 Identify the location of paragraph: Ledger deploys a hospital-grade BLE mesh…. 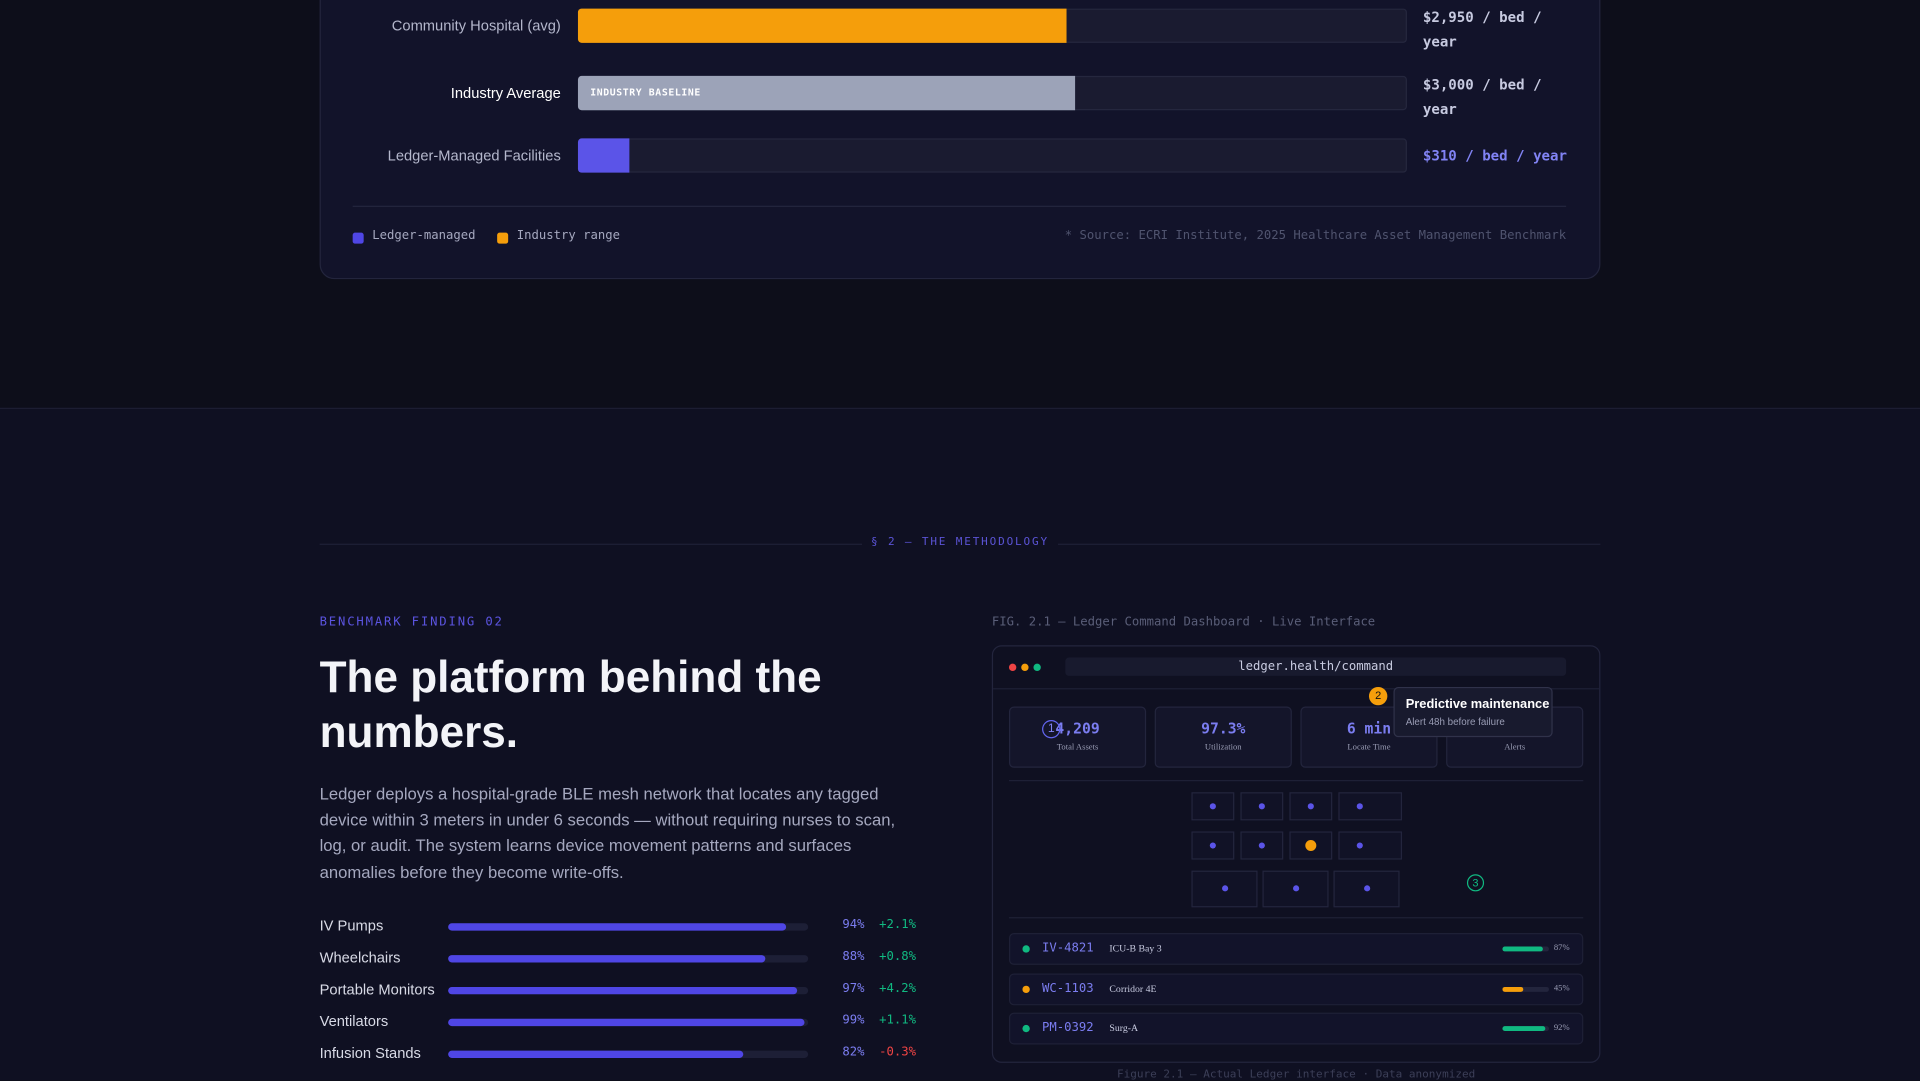
(607, 833).